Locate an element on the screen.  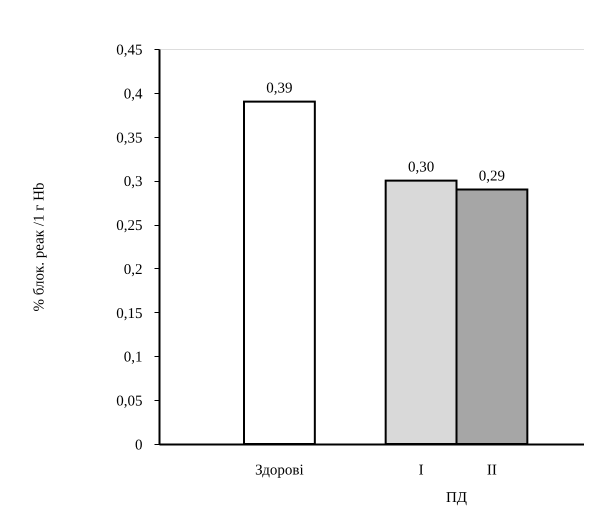
y-tick-label: 0,35 is located at coordinates (129, 138).